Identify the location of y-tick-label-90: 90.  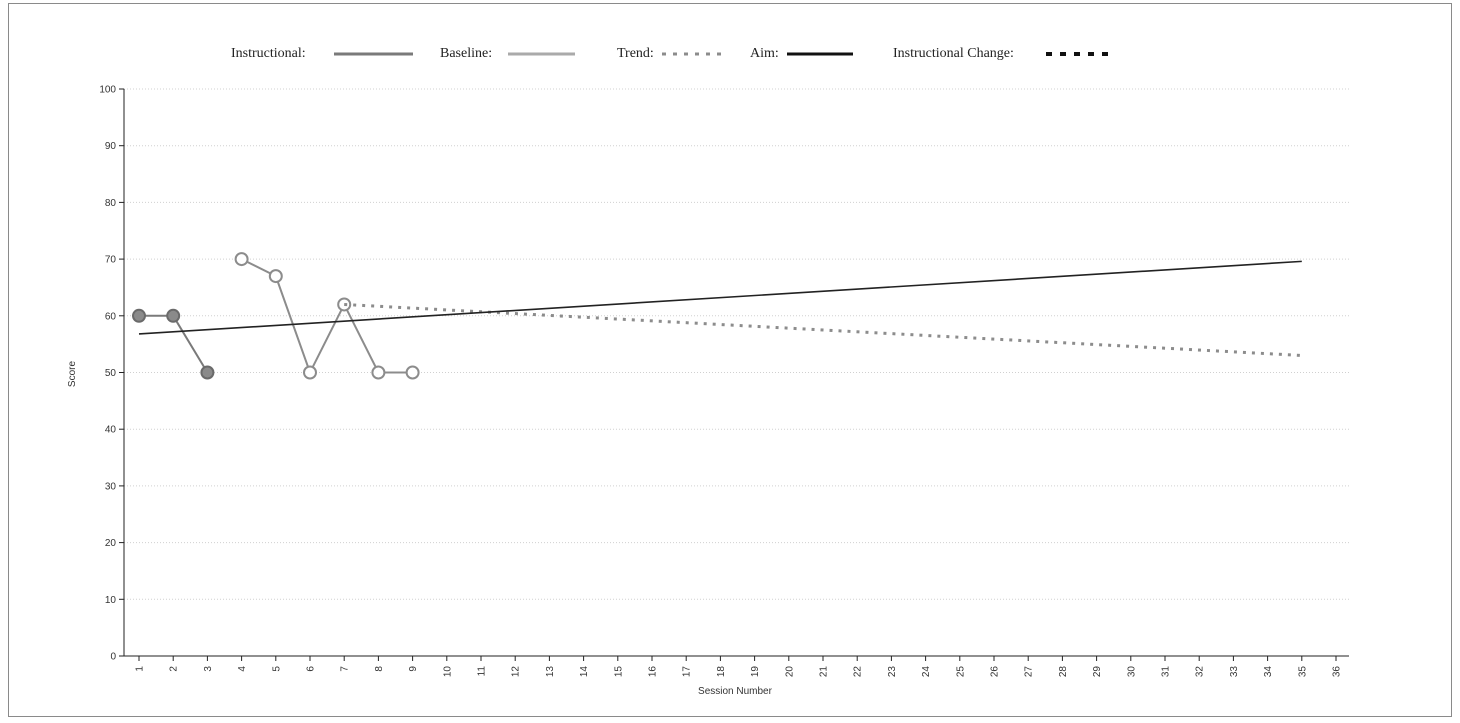
(111, 146).